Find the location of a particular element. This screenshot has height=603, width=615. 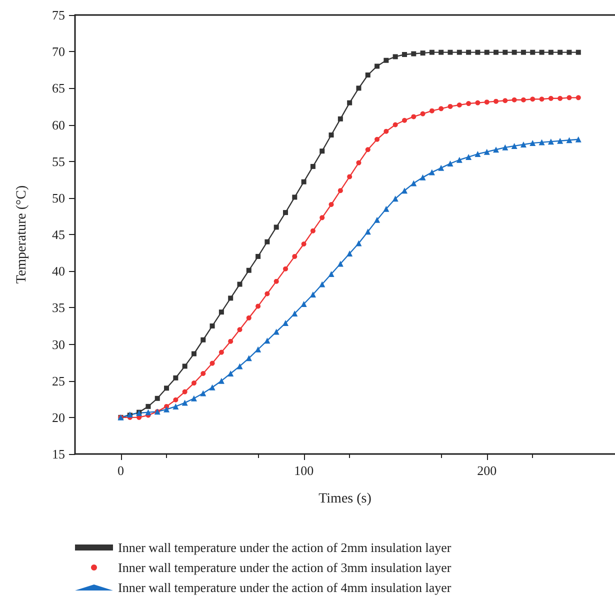

legend-label: Inner wall temperature under the action of 4mm insulation layer is located at coordinates (285, 587).